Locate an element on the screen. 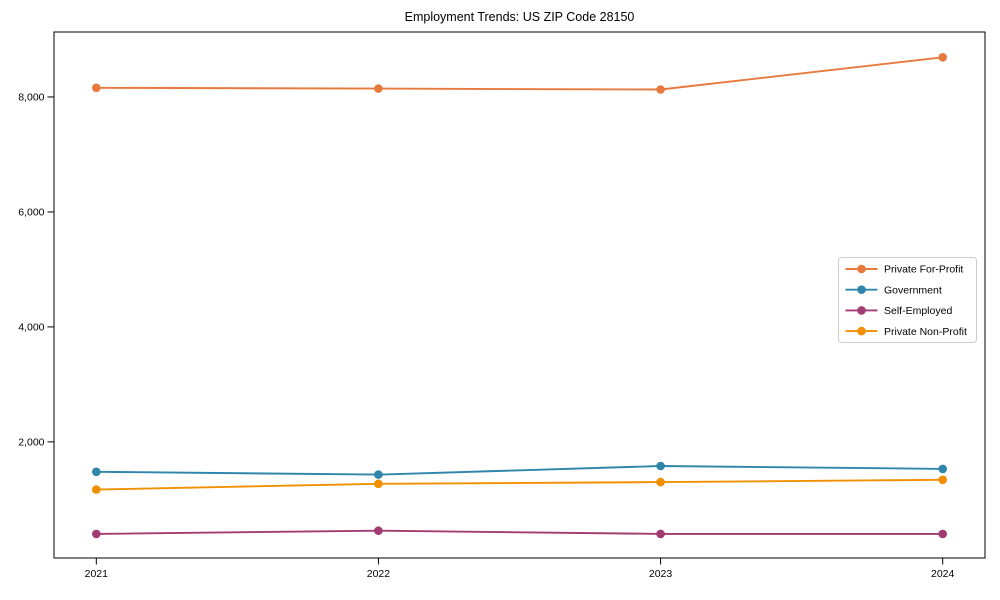 Image resolution: width=1000 pixels, height=600 pixels. data-point-private-for-profit-2021 is located at coordinates (96, 88).